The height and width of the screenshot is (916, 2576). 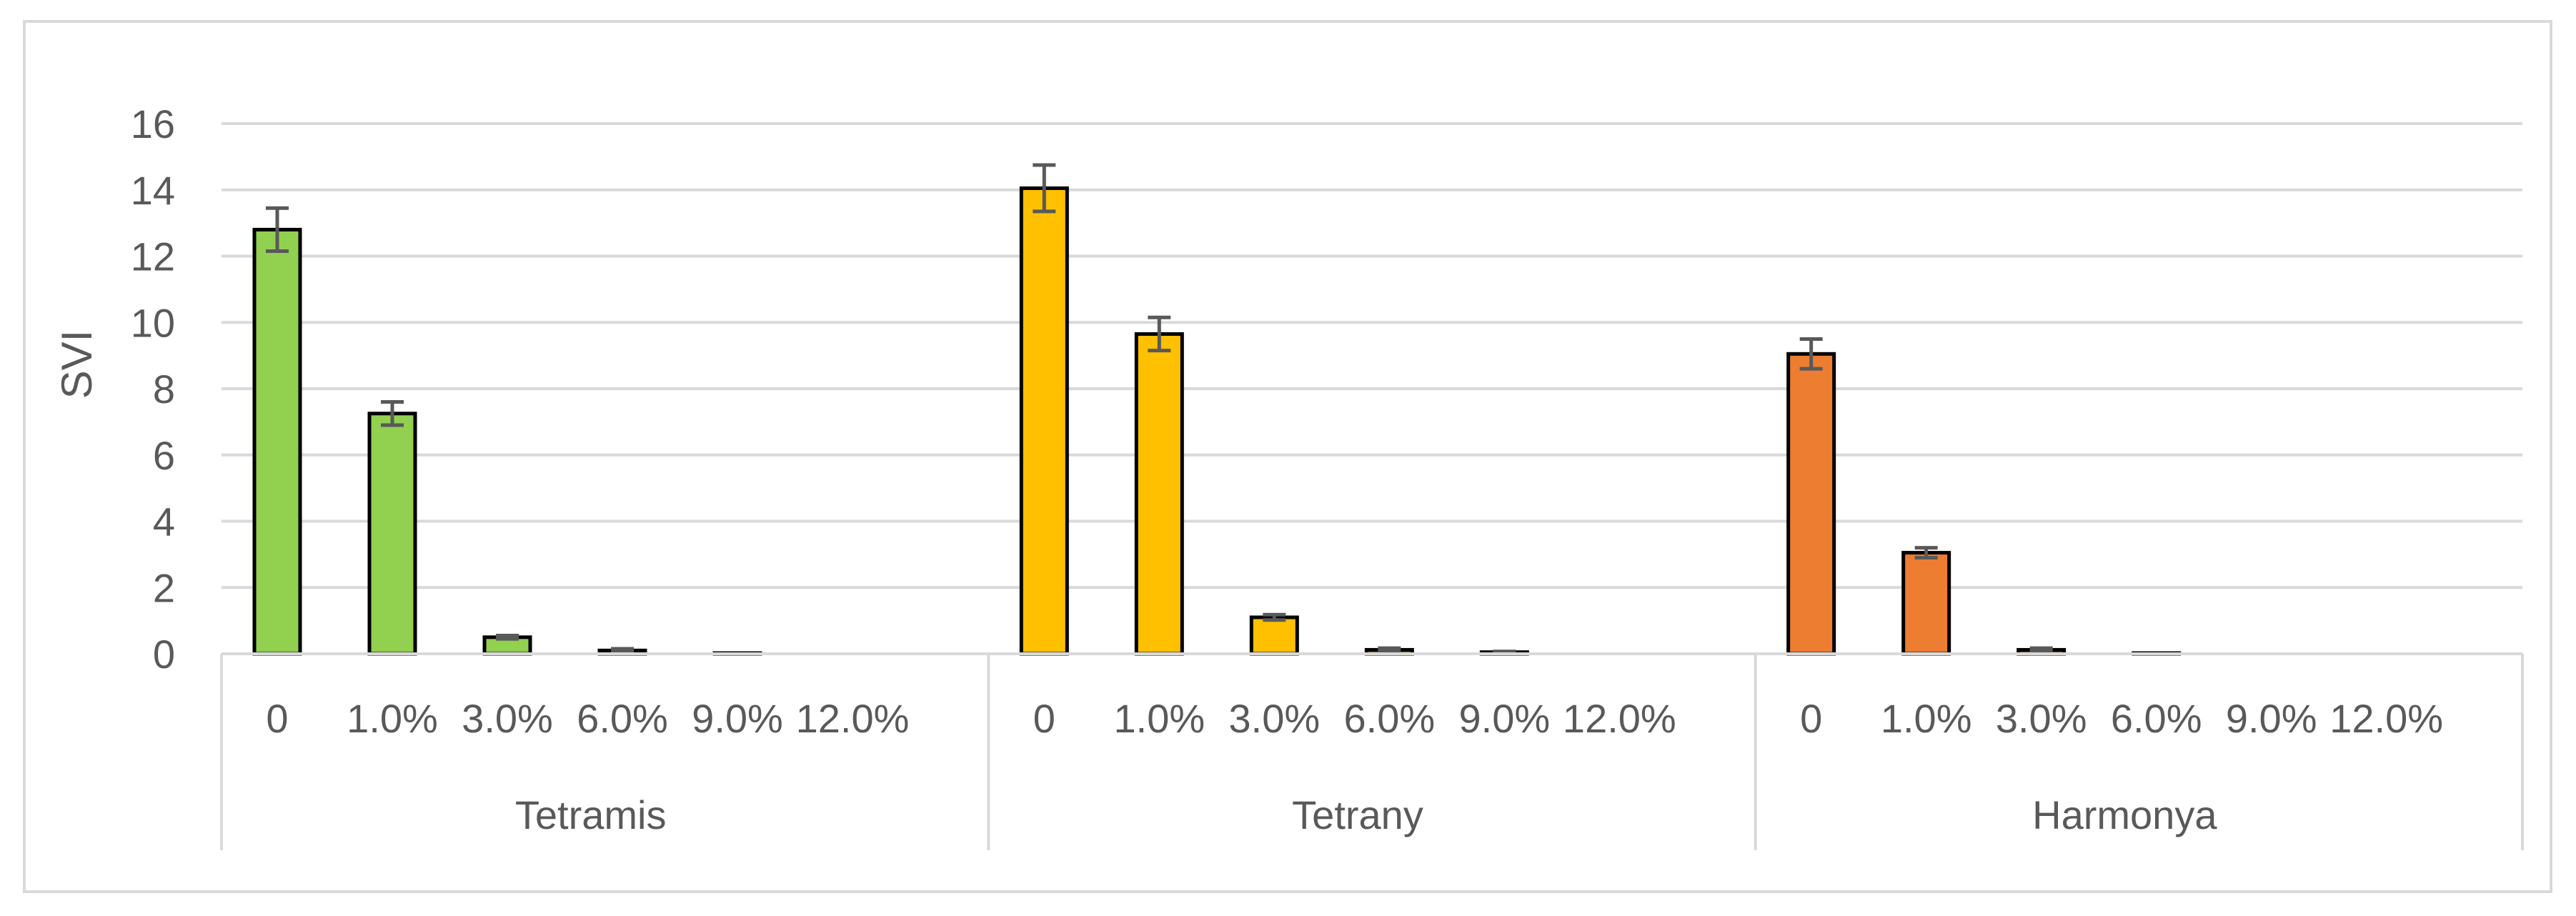 I want to click on y-axis-ticks: 0 2 4 6 8 10 12 14 16, so click(x=153, y=389).